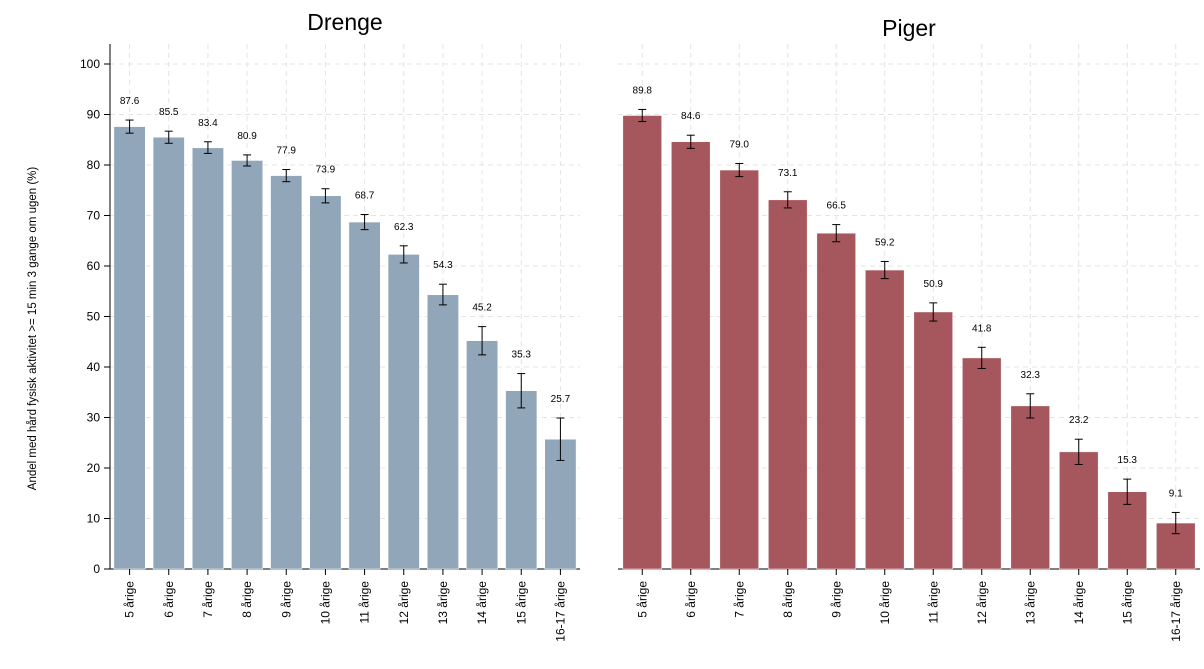  What do you see at coordinates (130, 101) in the screenshot?
I see `data-label: 87.6` at bounding box center [130, 101].